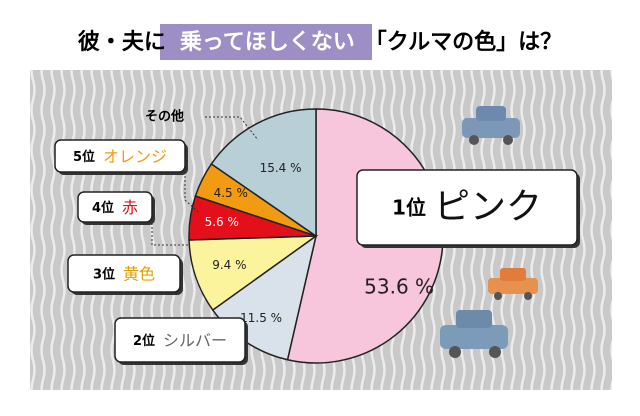 Image resolution: width=640 pixels, height=416 pixels. What do you see at coordinates (103, 208) in the screenshot?
I see `rank: 4位` at bounding box center [103, 208].